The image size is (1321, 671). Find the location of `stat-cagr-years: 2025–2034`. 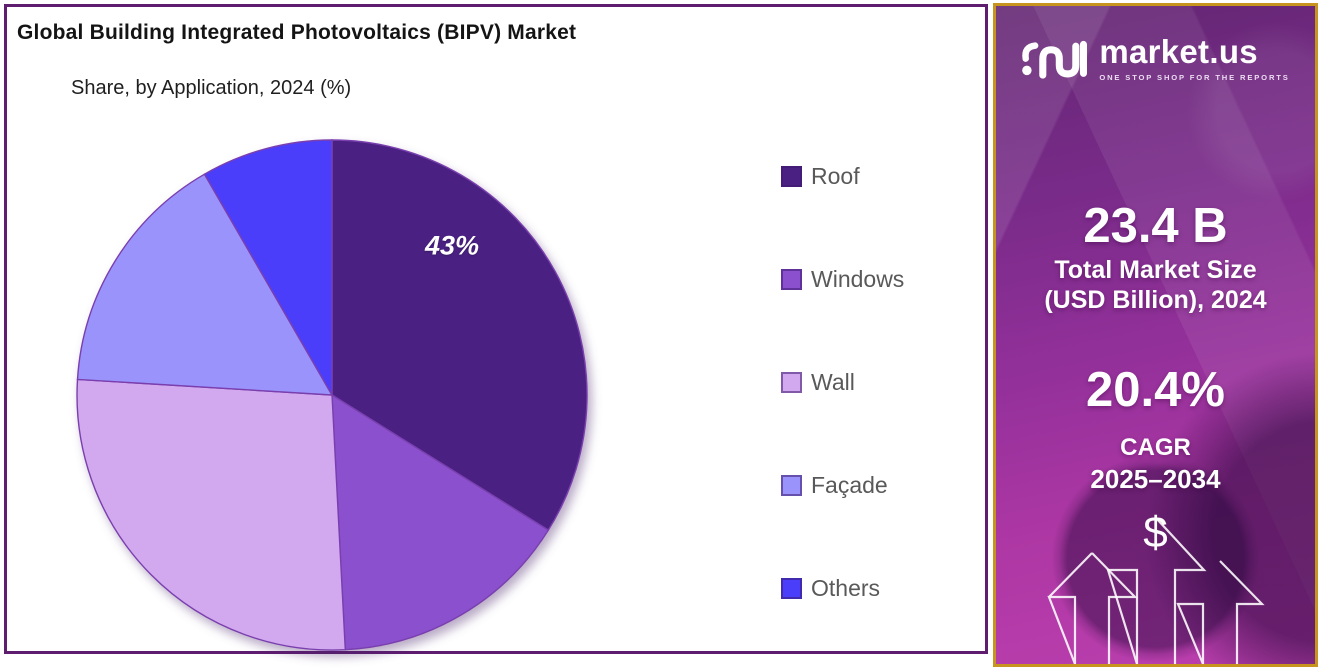

stat-cagr-years: 2025–2034 is located at coordinates (1155, 479).